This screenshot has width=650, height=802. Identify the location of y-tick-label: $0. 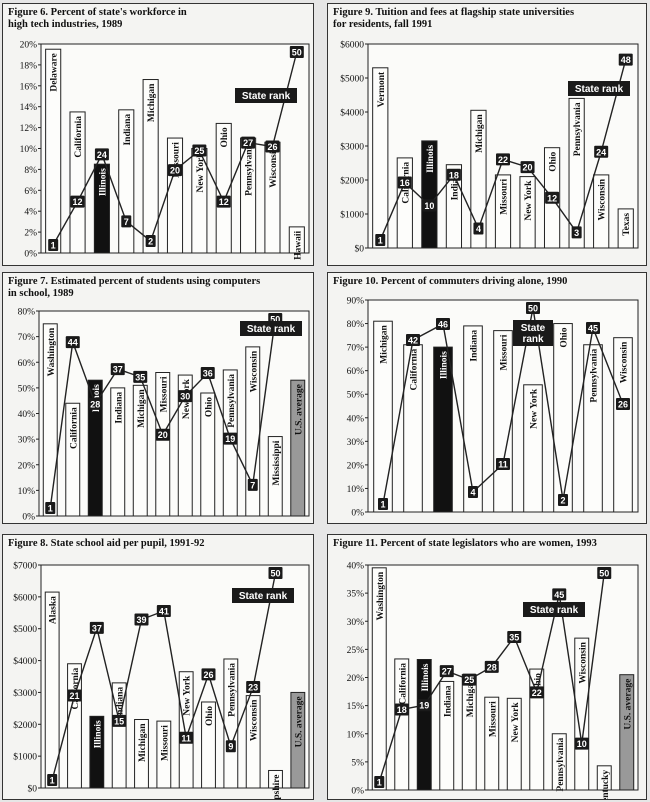
(360, 249).